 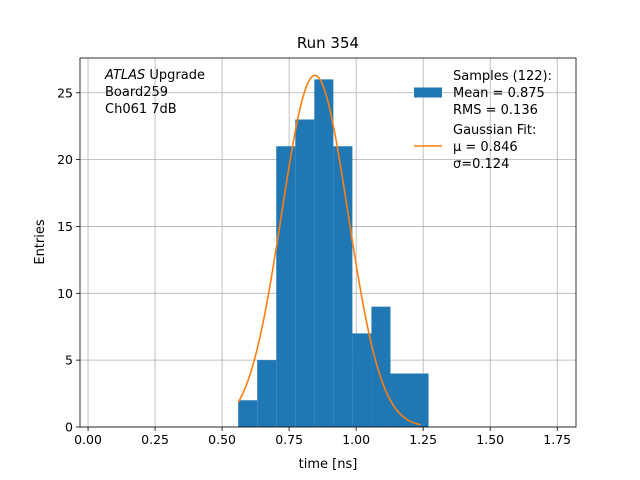 What do you see at coordinates (65, 159) in the screenshot?
I see `y-tick-label: 20` at bounding box center [65, 159].